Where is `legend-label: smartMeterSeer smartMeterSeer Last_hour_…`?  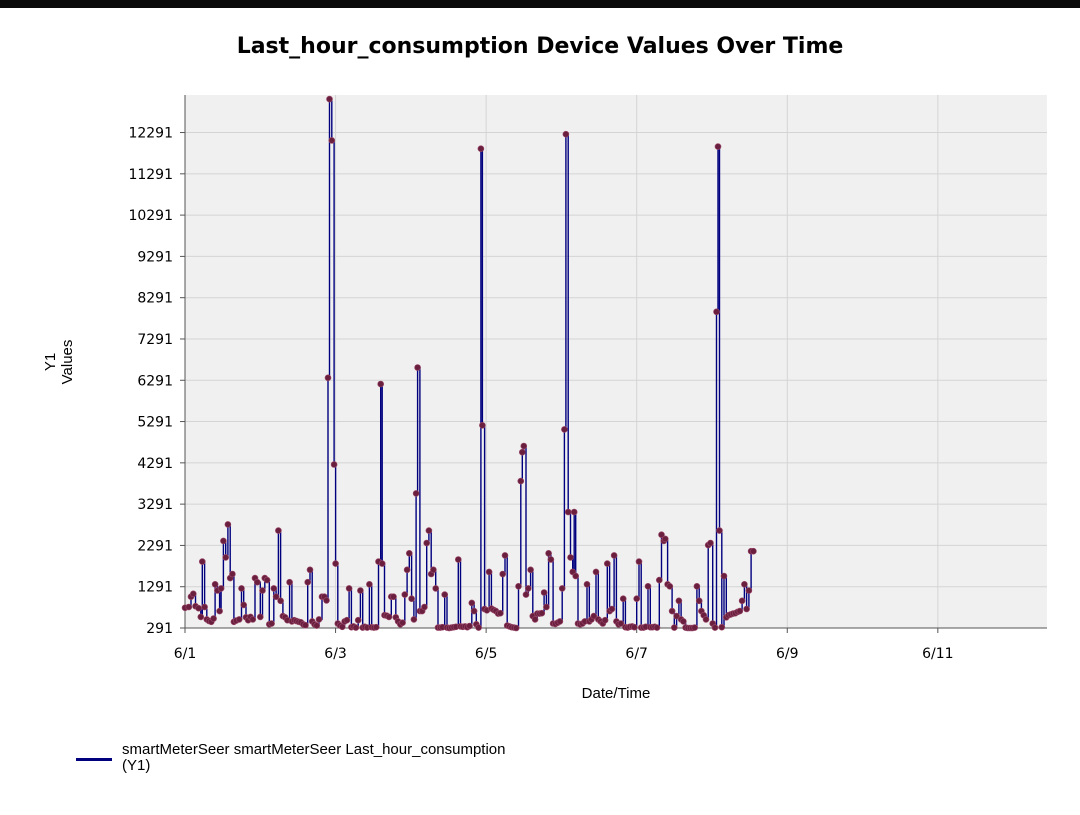
legend-label: smartMeterSeer smartMeterSeer Last_hour_… is located at coordinates (372, 758).